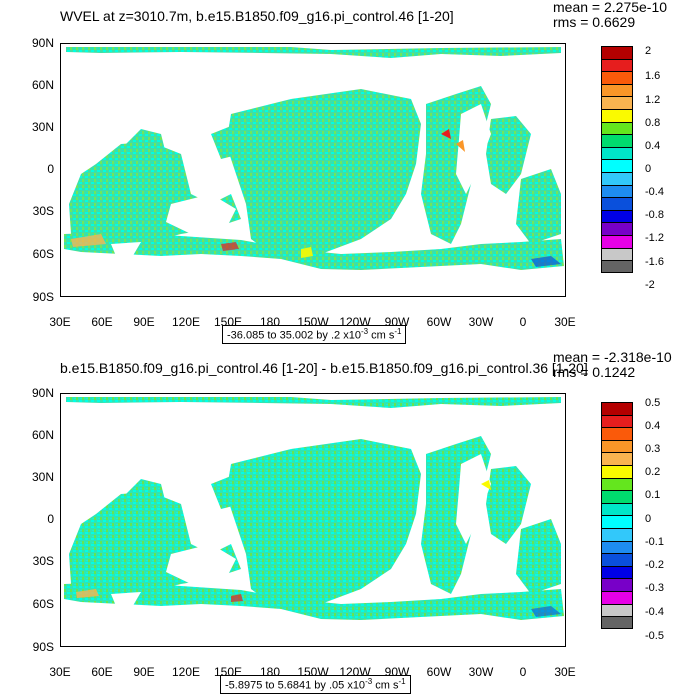  I want to click on contour-range-label: -5.8975 to 5.6841 by .05 x10-3 cm s-1, so click(315, 684).